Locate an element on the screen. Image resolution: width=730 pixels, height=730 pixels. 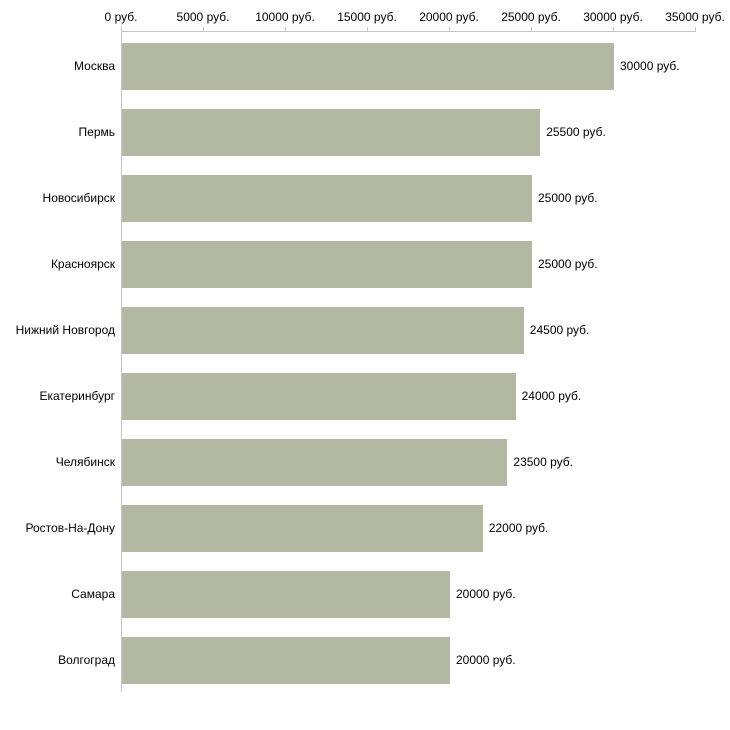
x-axis-tick-label: 10000 руб. is located at coordinates (285, 17).